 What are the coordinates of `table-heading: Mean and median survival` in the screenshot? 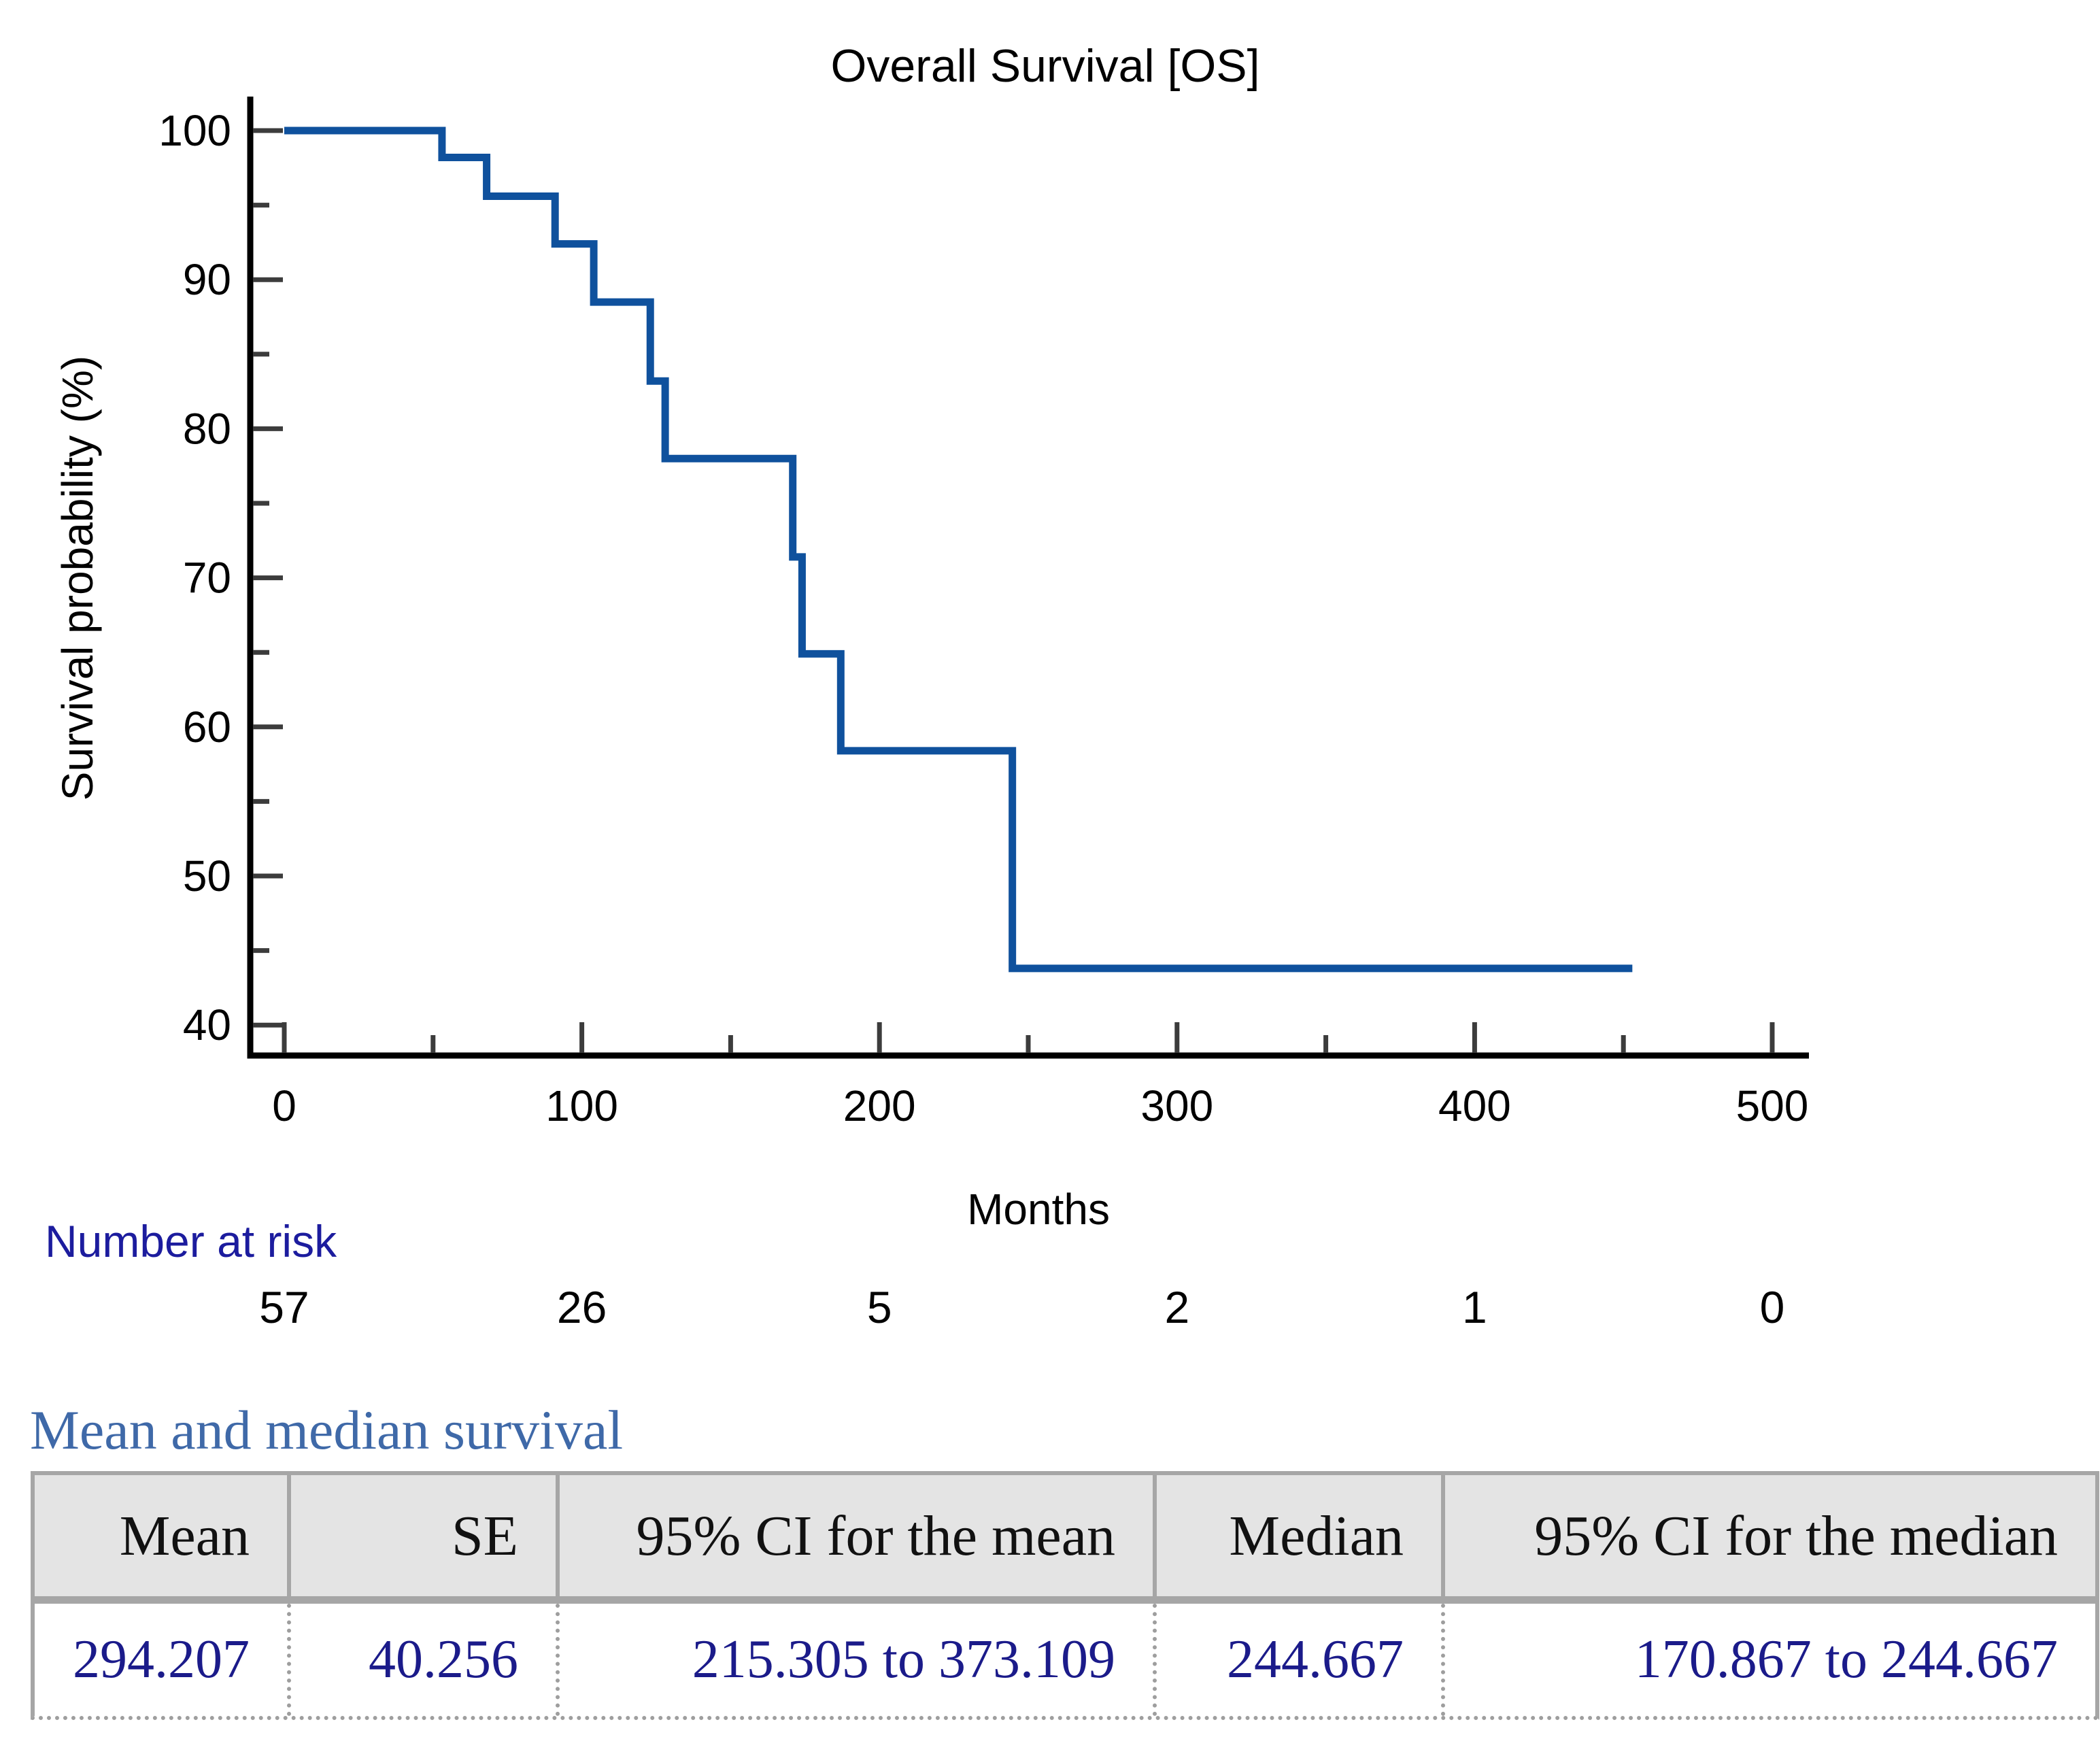 It's located at (327, 1430).